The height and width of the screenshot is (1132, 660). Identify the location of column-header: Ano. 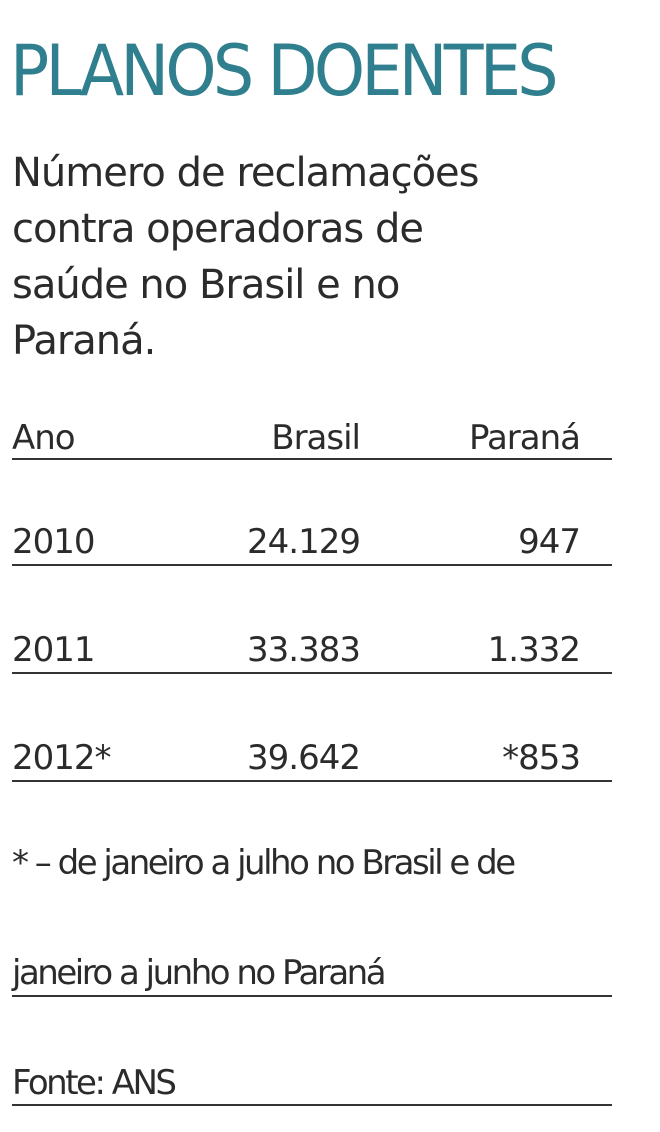
(44, 438).